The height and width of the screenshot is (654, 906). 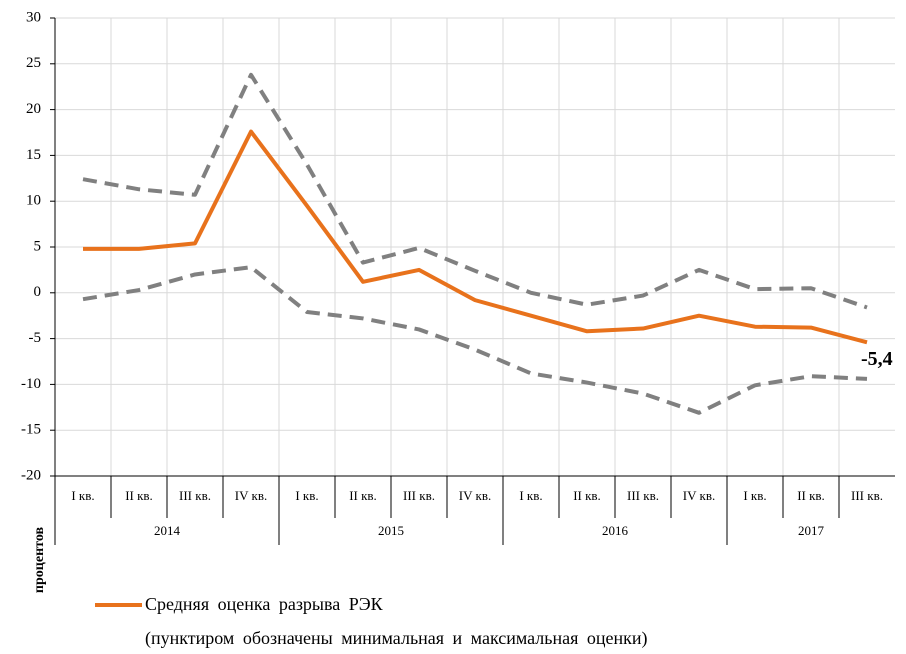 I want to click on y-tick-label: 30, so click(x=33, y=17).